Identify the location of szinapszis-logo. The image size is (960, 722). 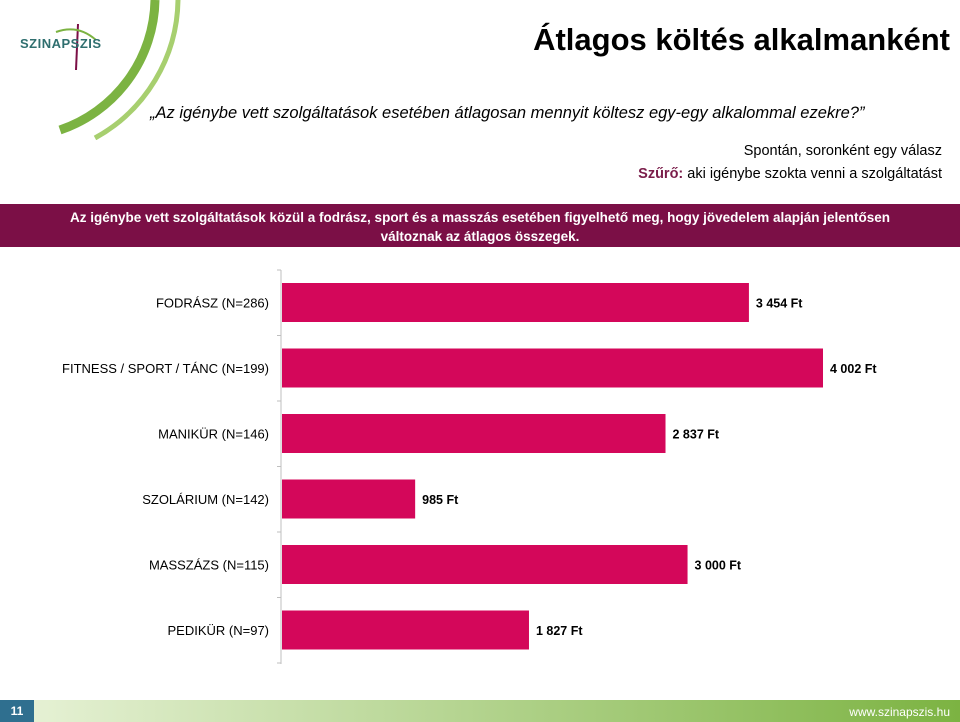
(66, 47).